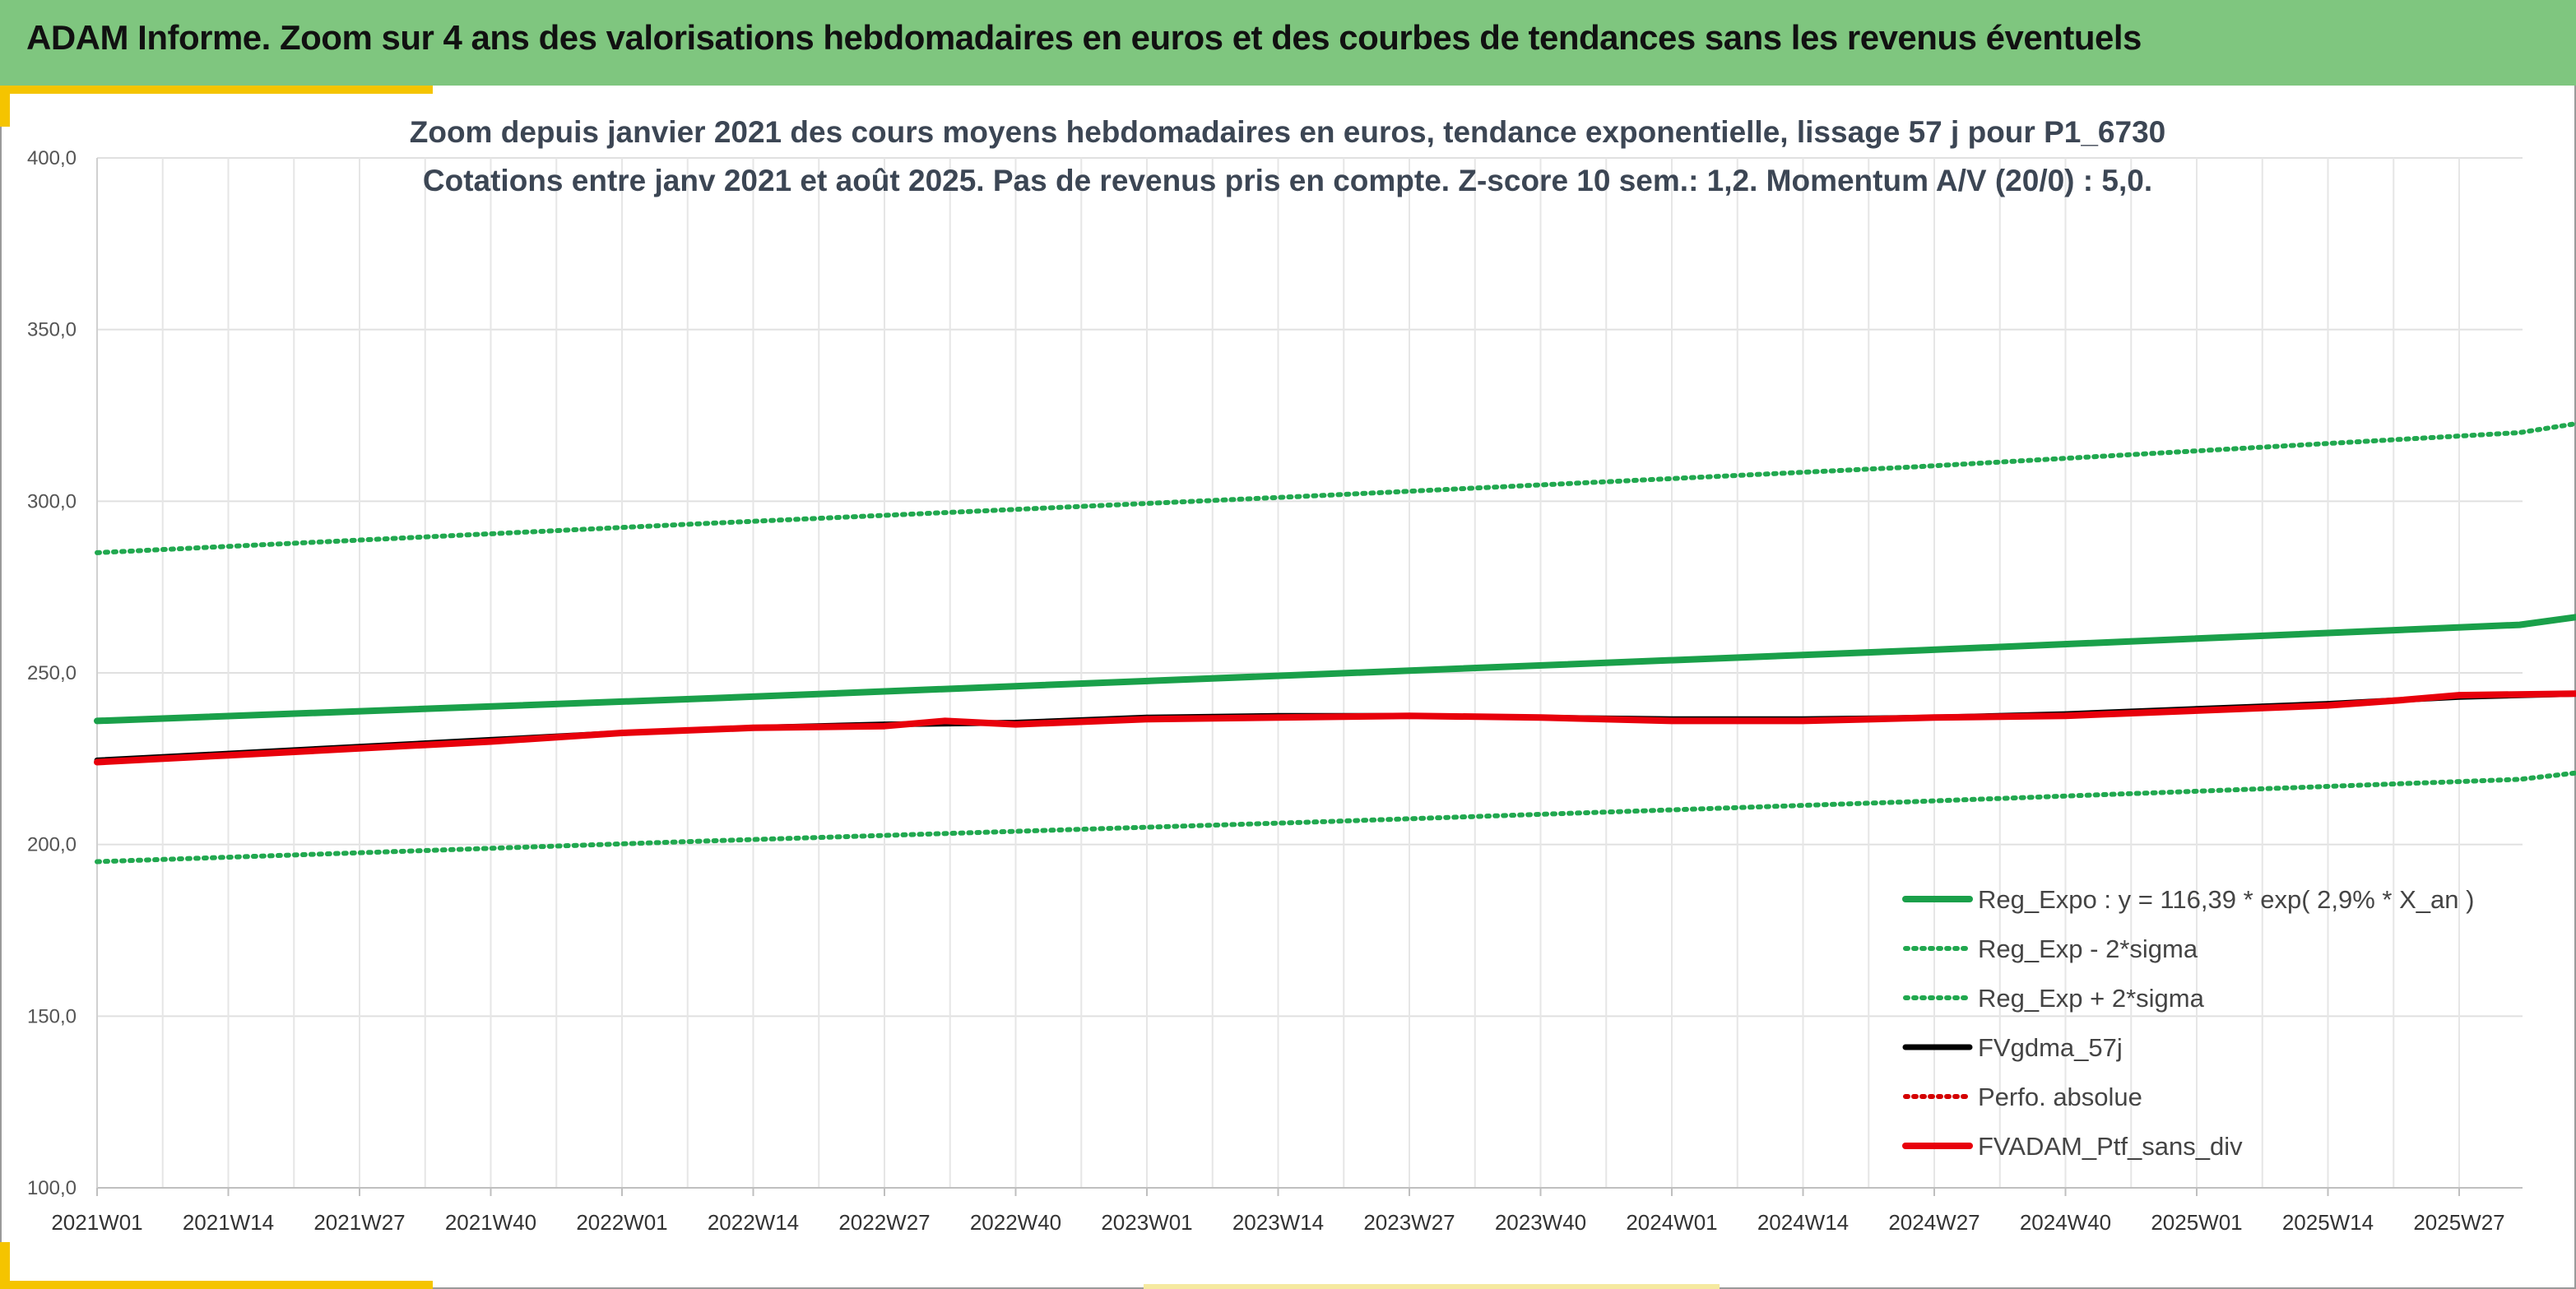  What do you see at coordinates (2110, 1146) in the screenshot?
I see `legend-label: FVADAM_Ptf_sans_div` at bounding box center [2110, 1146].